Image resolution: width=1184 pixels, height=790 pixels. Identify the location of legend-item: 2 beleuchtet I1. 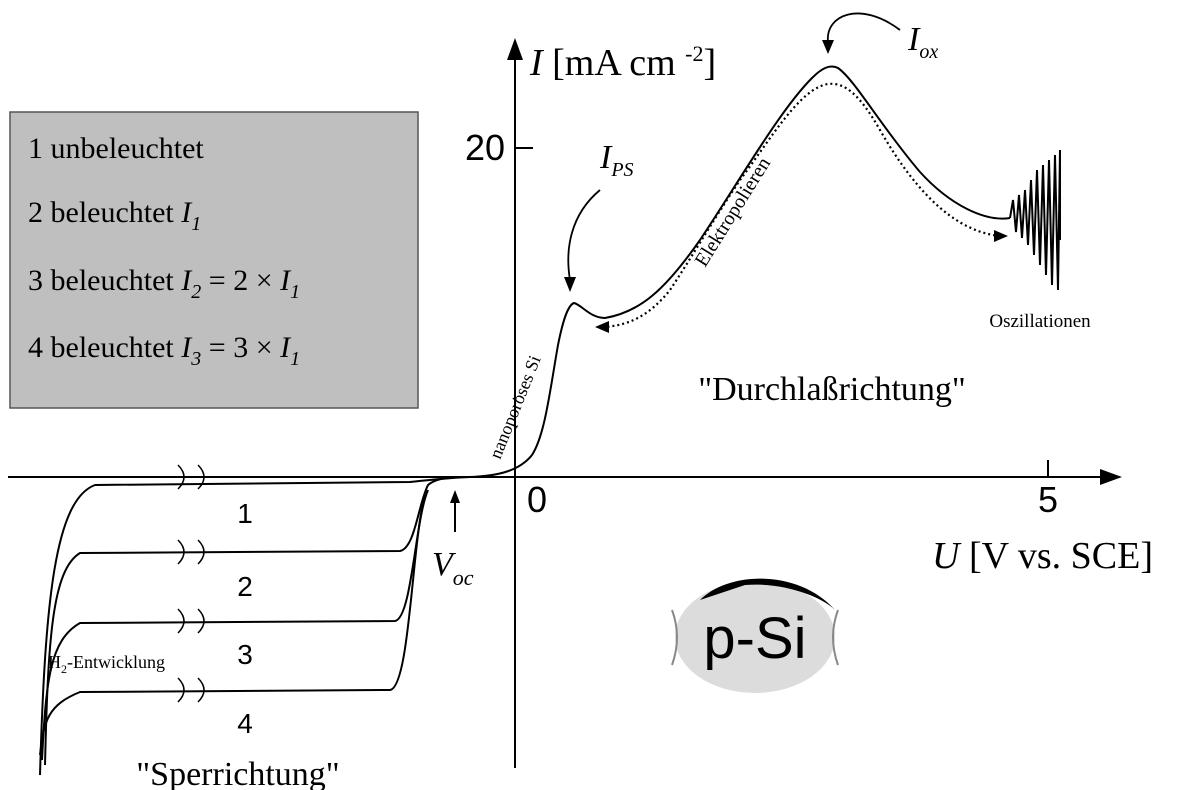
(114, 215).